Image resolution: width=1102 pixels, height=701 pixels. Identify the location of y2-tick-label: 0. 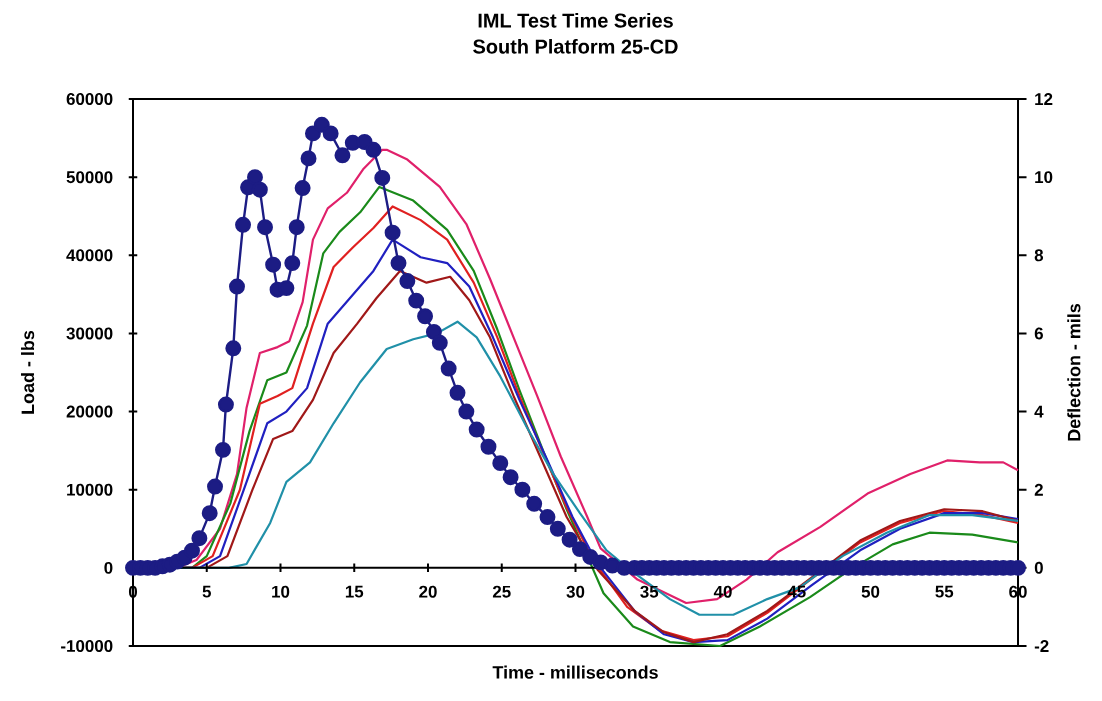
(1038, 567).